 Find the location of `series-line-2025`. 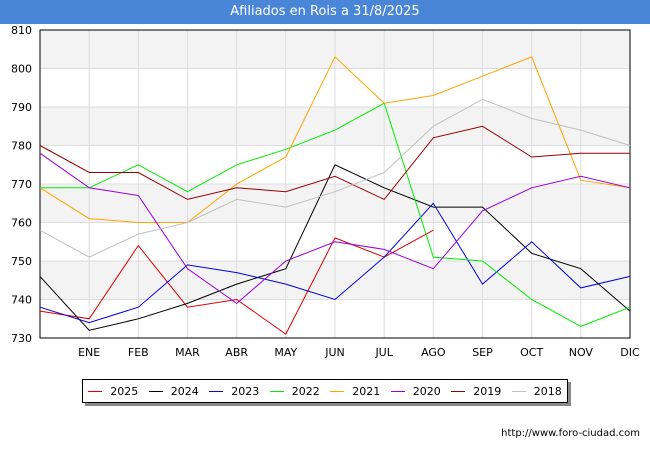

series-line-2025 is located at coordinates (236, 282).